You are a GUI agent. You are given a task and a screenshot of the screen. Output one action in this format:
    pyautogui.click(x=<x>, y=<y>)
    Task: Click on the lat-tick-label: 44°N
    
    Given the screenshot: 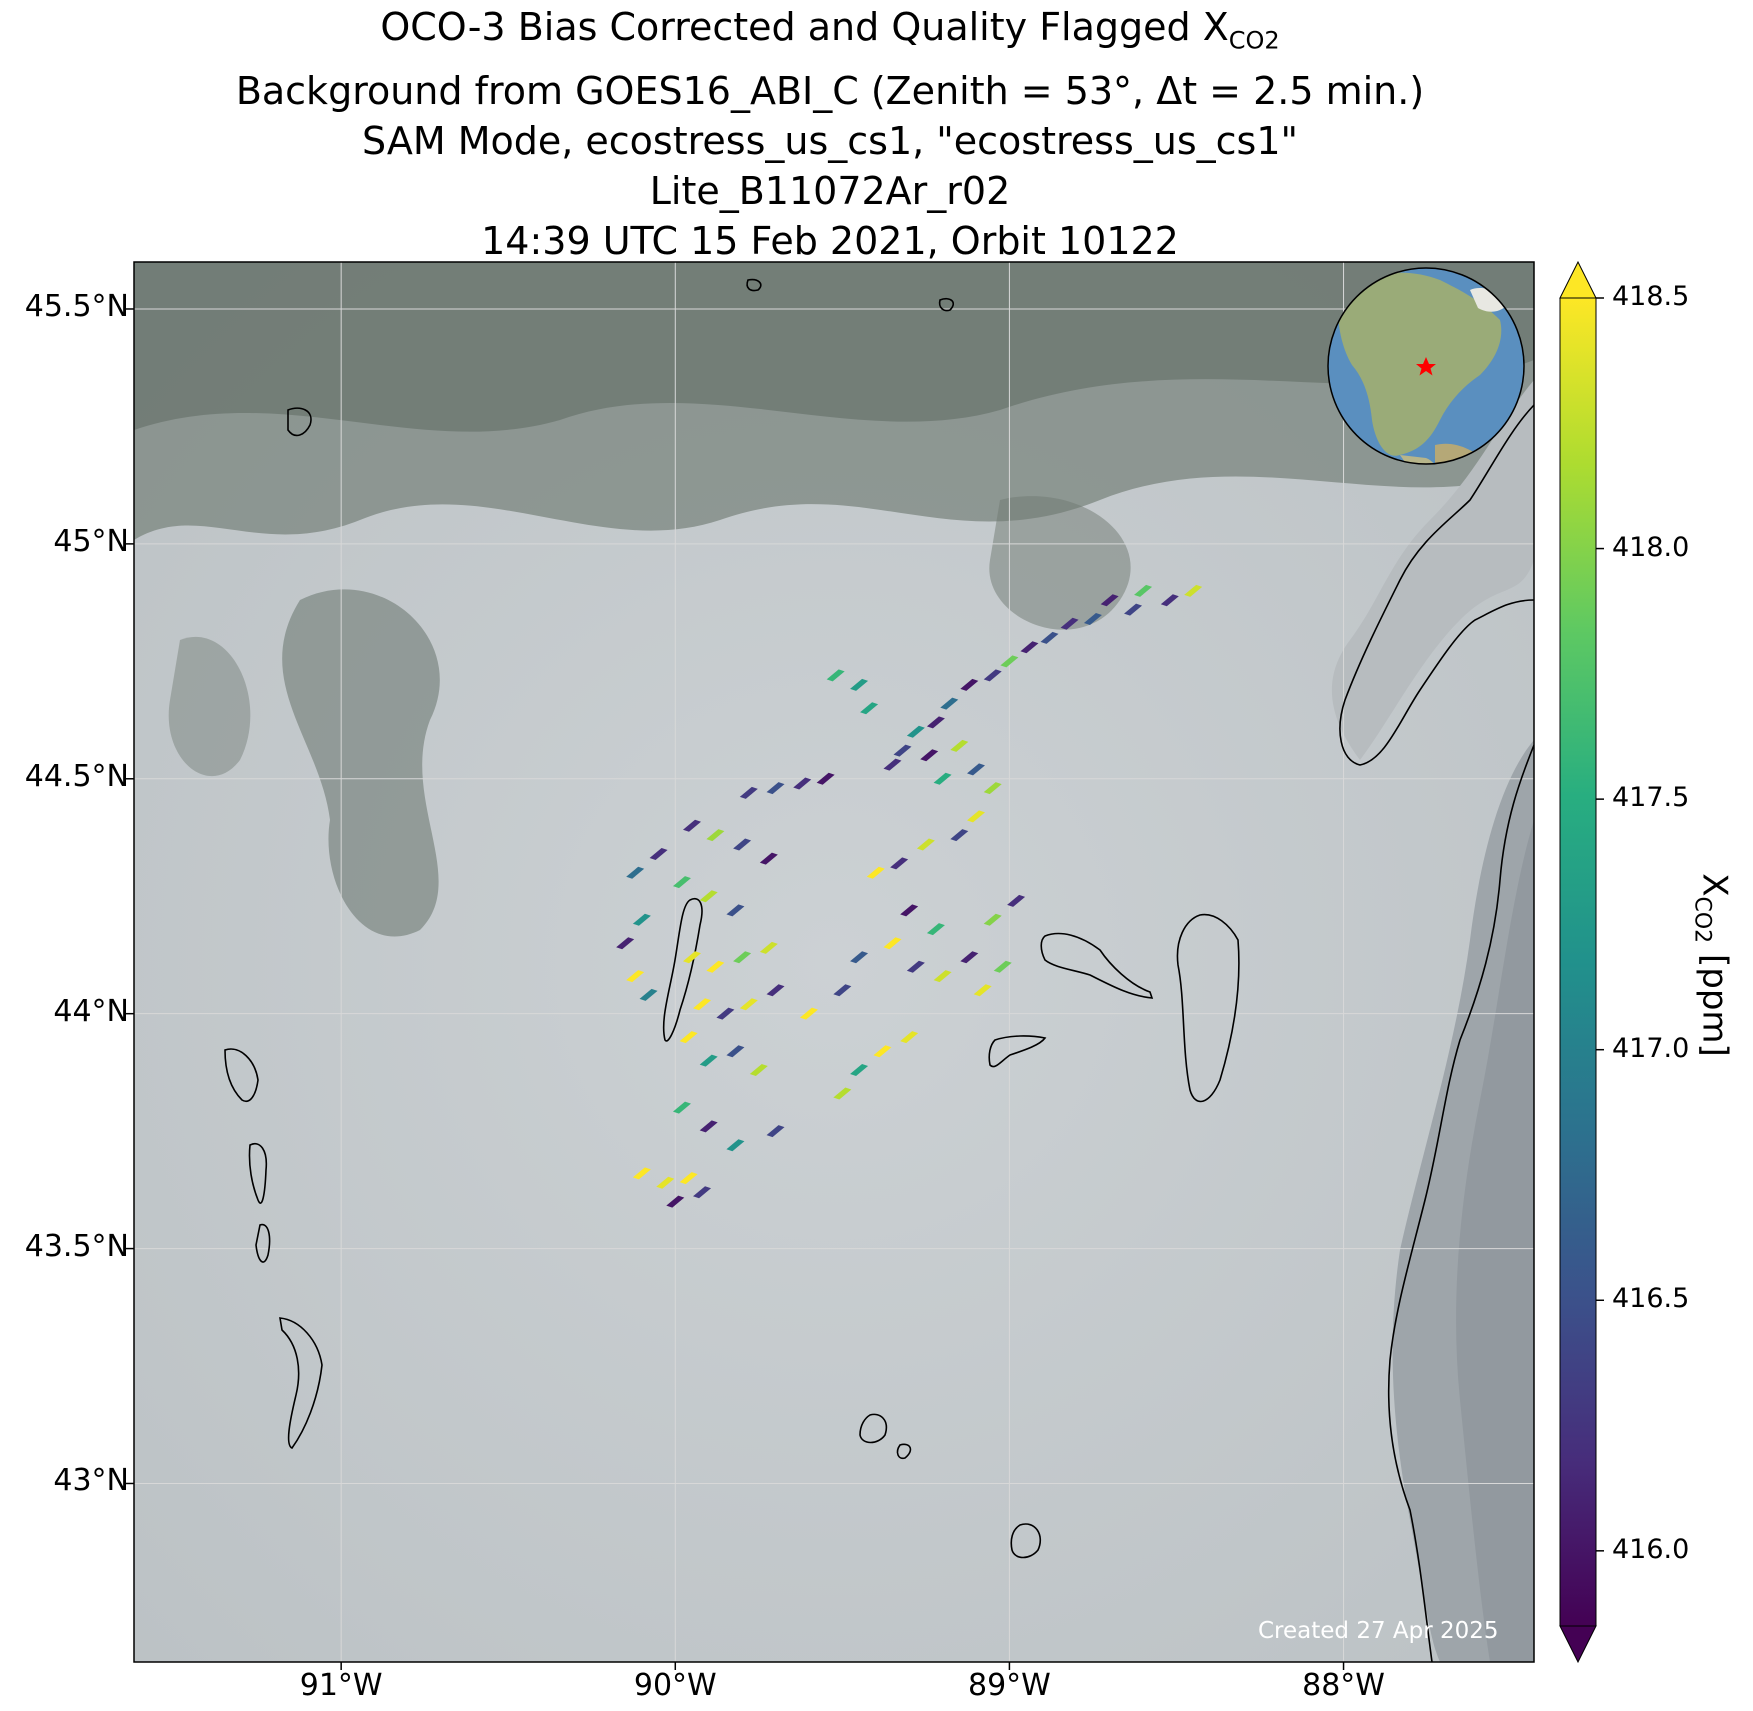 What is the action you would take?
    pyautogui.click(x=91, y=1011)
    